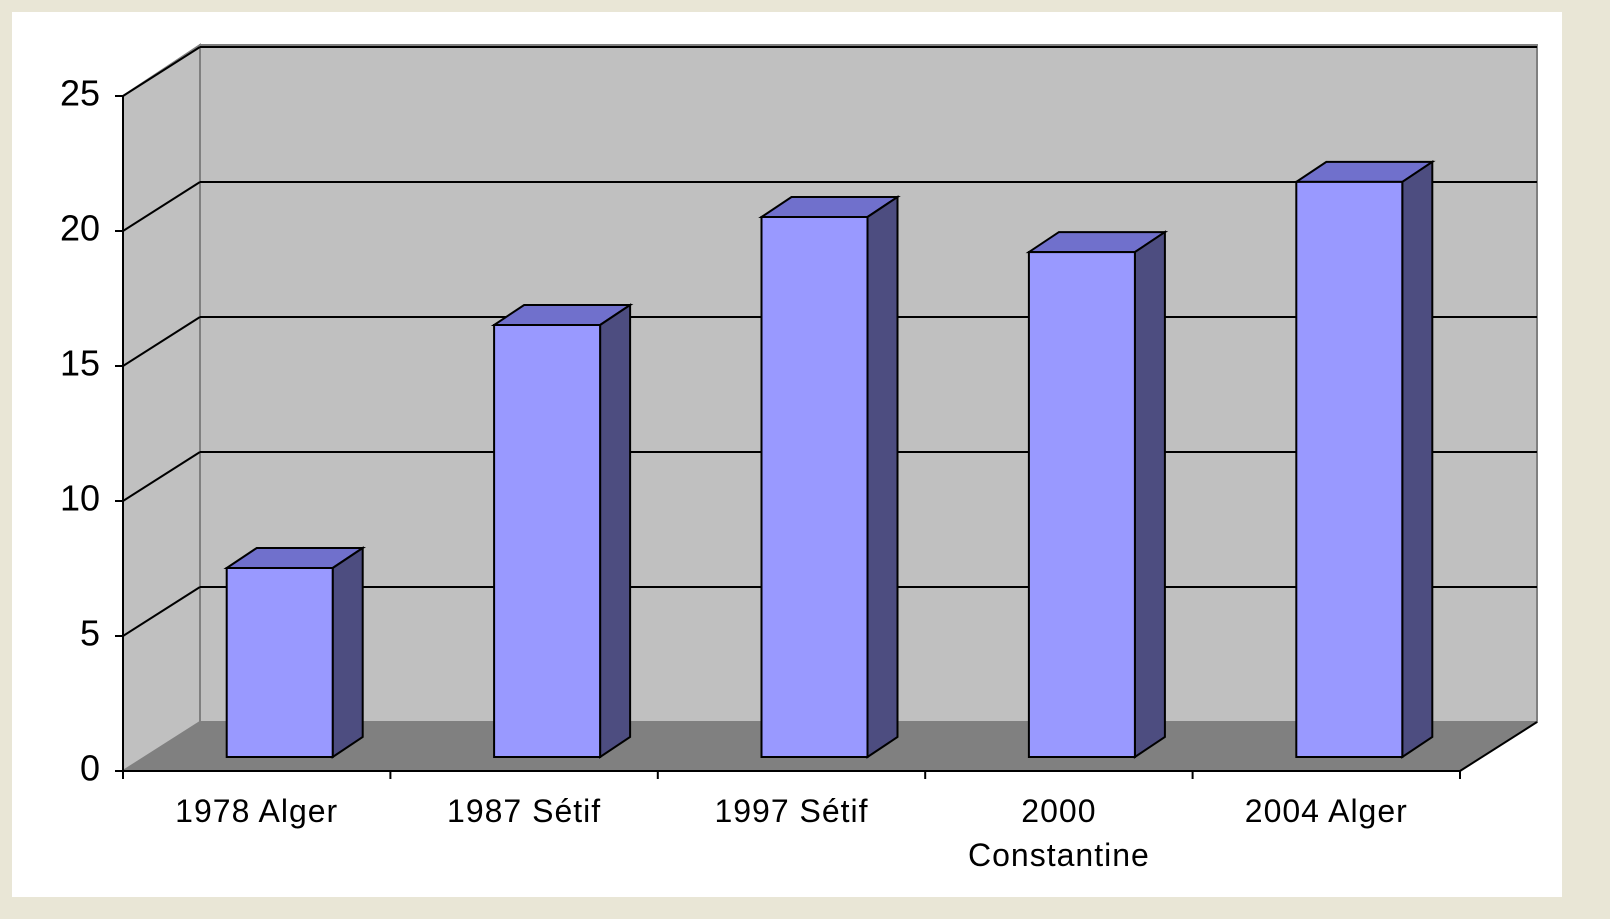 This screenshot has width=1610, height=919. I want to click on y-tick-label: 25, so click(80, 93).